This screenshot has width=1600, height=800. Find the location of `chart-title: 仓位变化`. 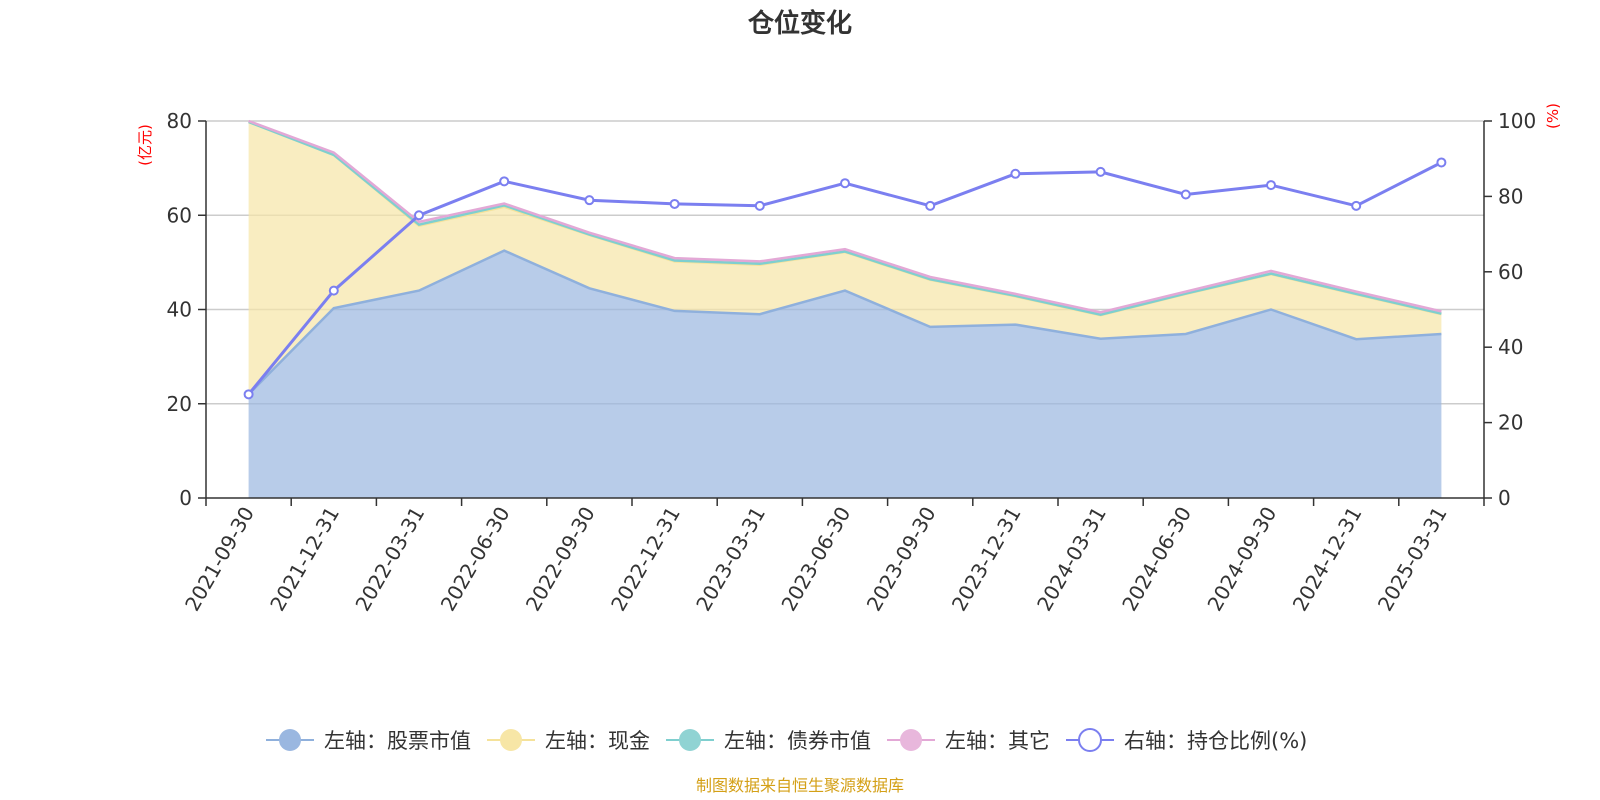

chart-title: 仓位变化 is located at coordinates (799, 23).